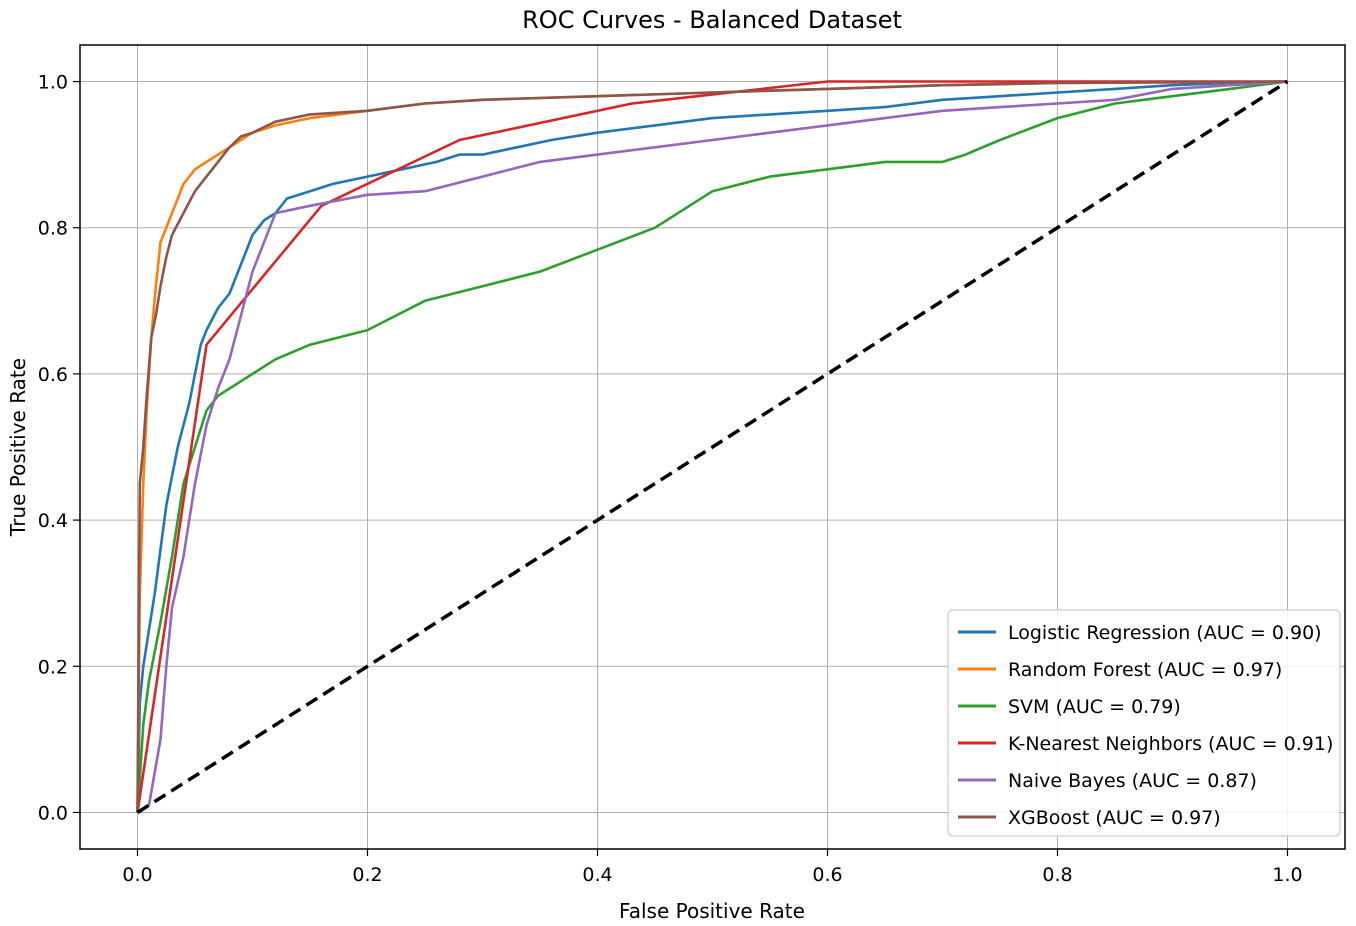 The image size is (1356, 926). What do you see at coordinates (53, 667) in the screenshot?
I see `y-tick-label: 0.2` at bounding box center [53, 667].